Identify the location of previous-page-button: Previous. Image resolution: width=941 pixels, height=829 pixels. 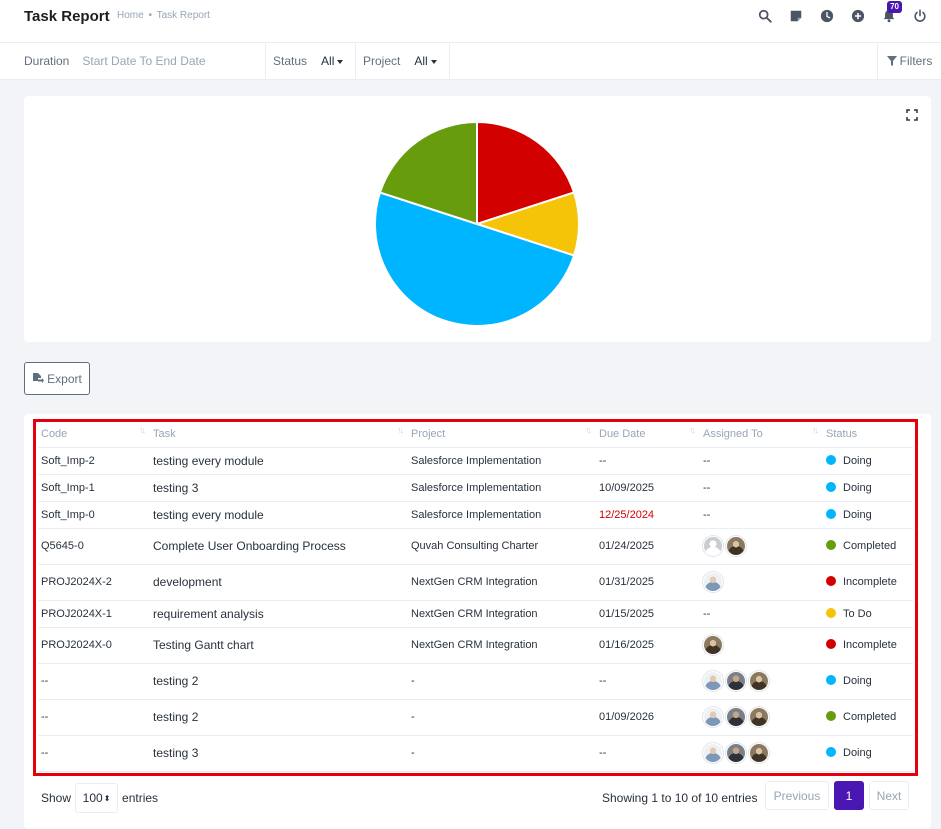
(797, 795).